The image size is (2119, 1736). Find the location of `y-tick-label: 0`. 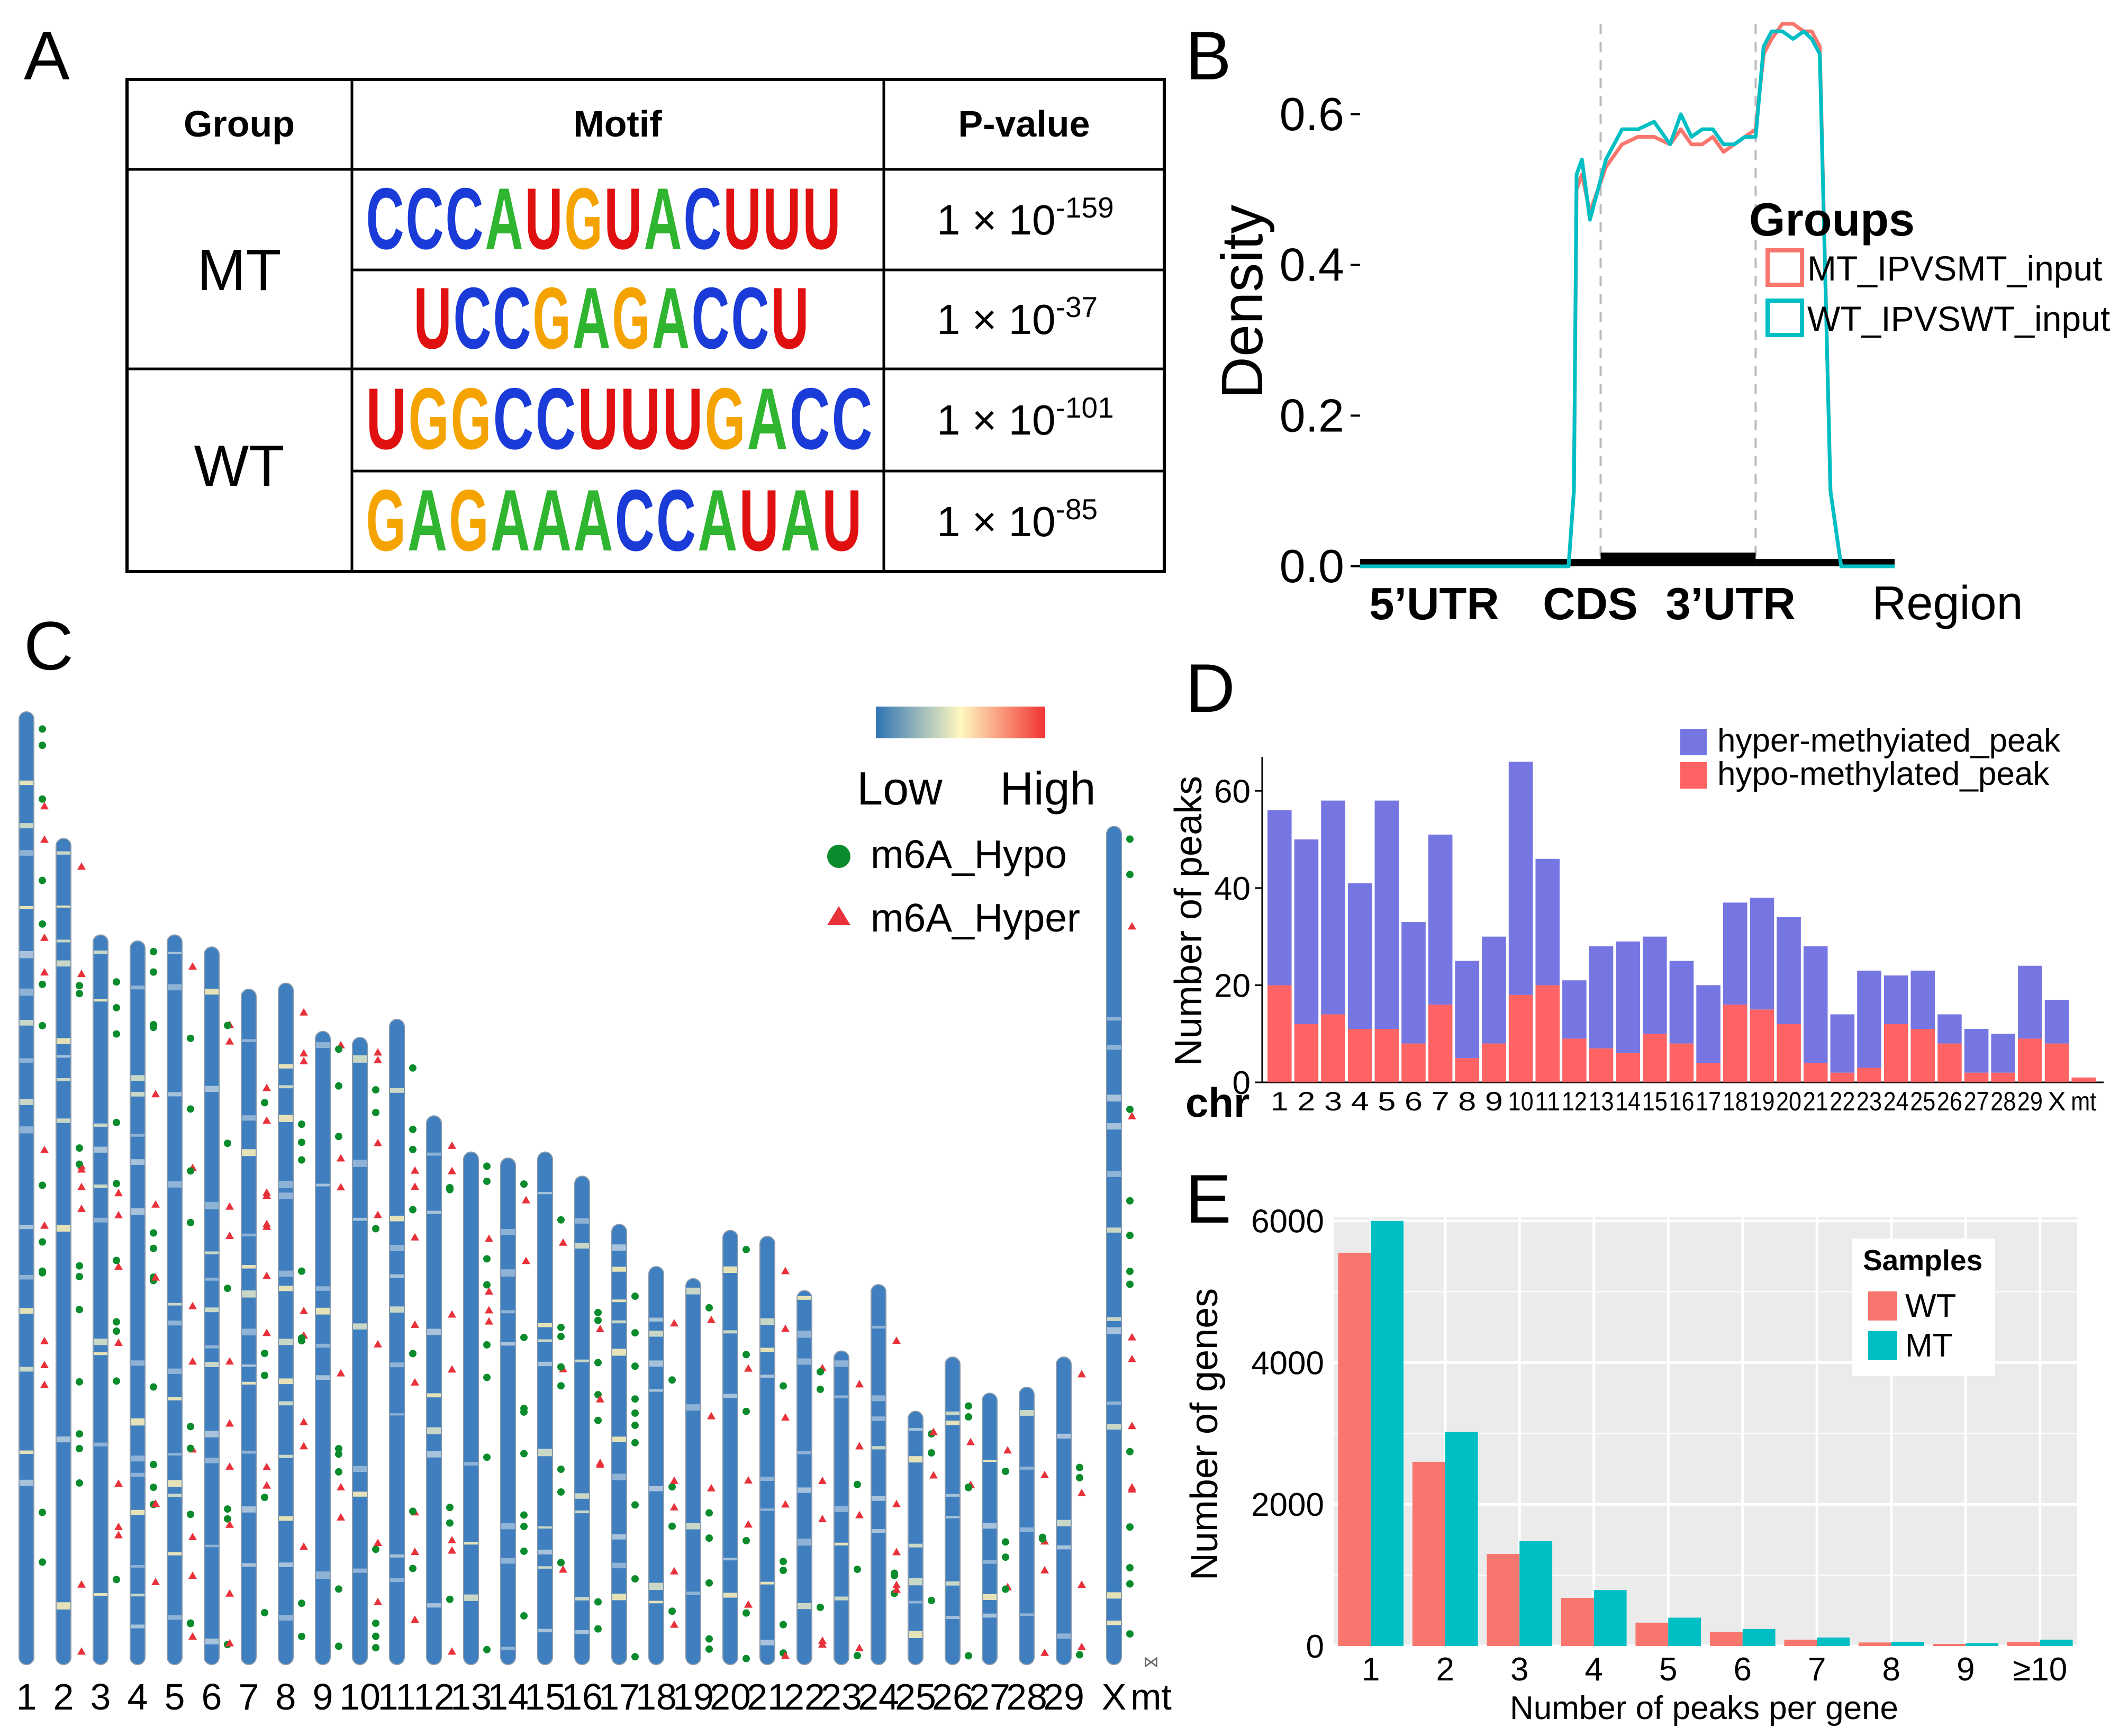

y-tick-label: 0 is located at coordinates (1242, 1083).